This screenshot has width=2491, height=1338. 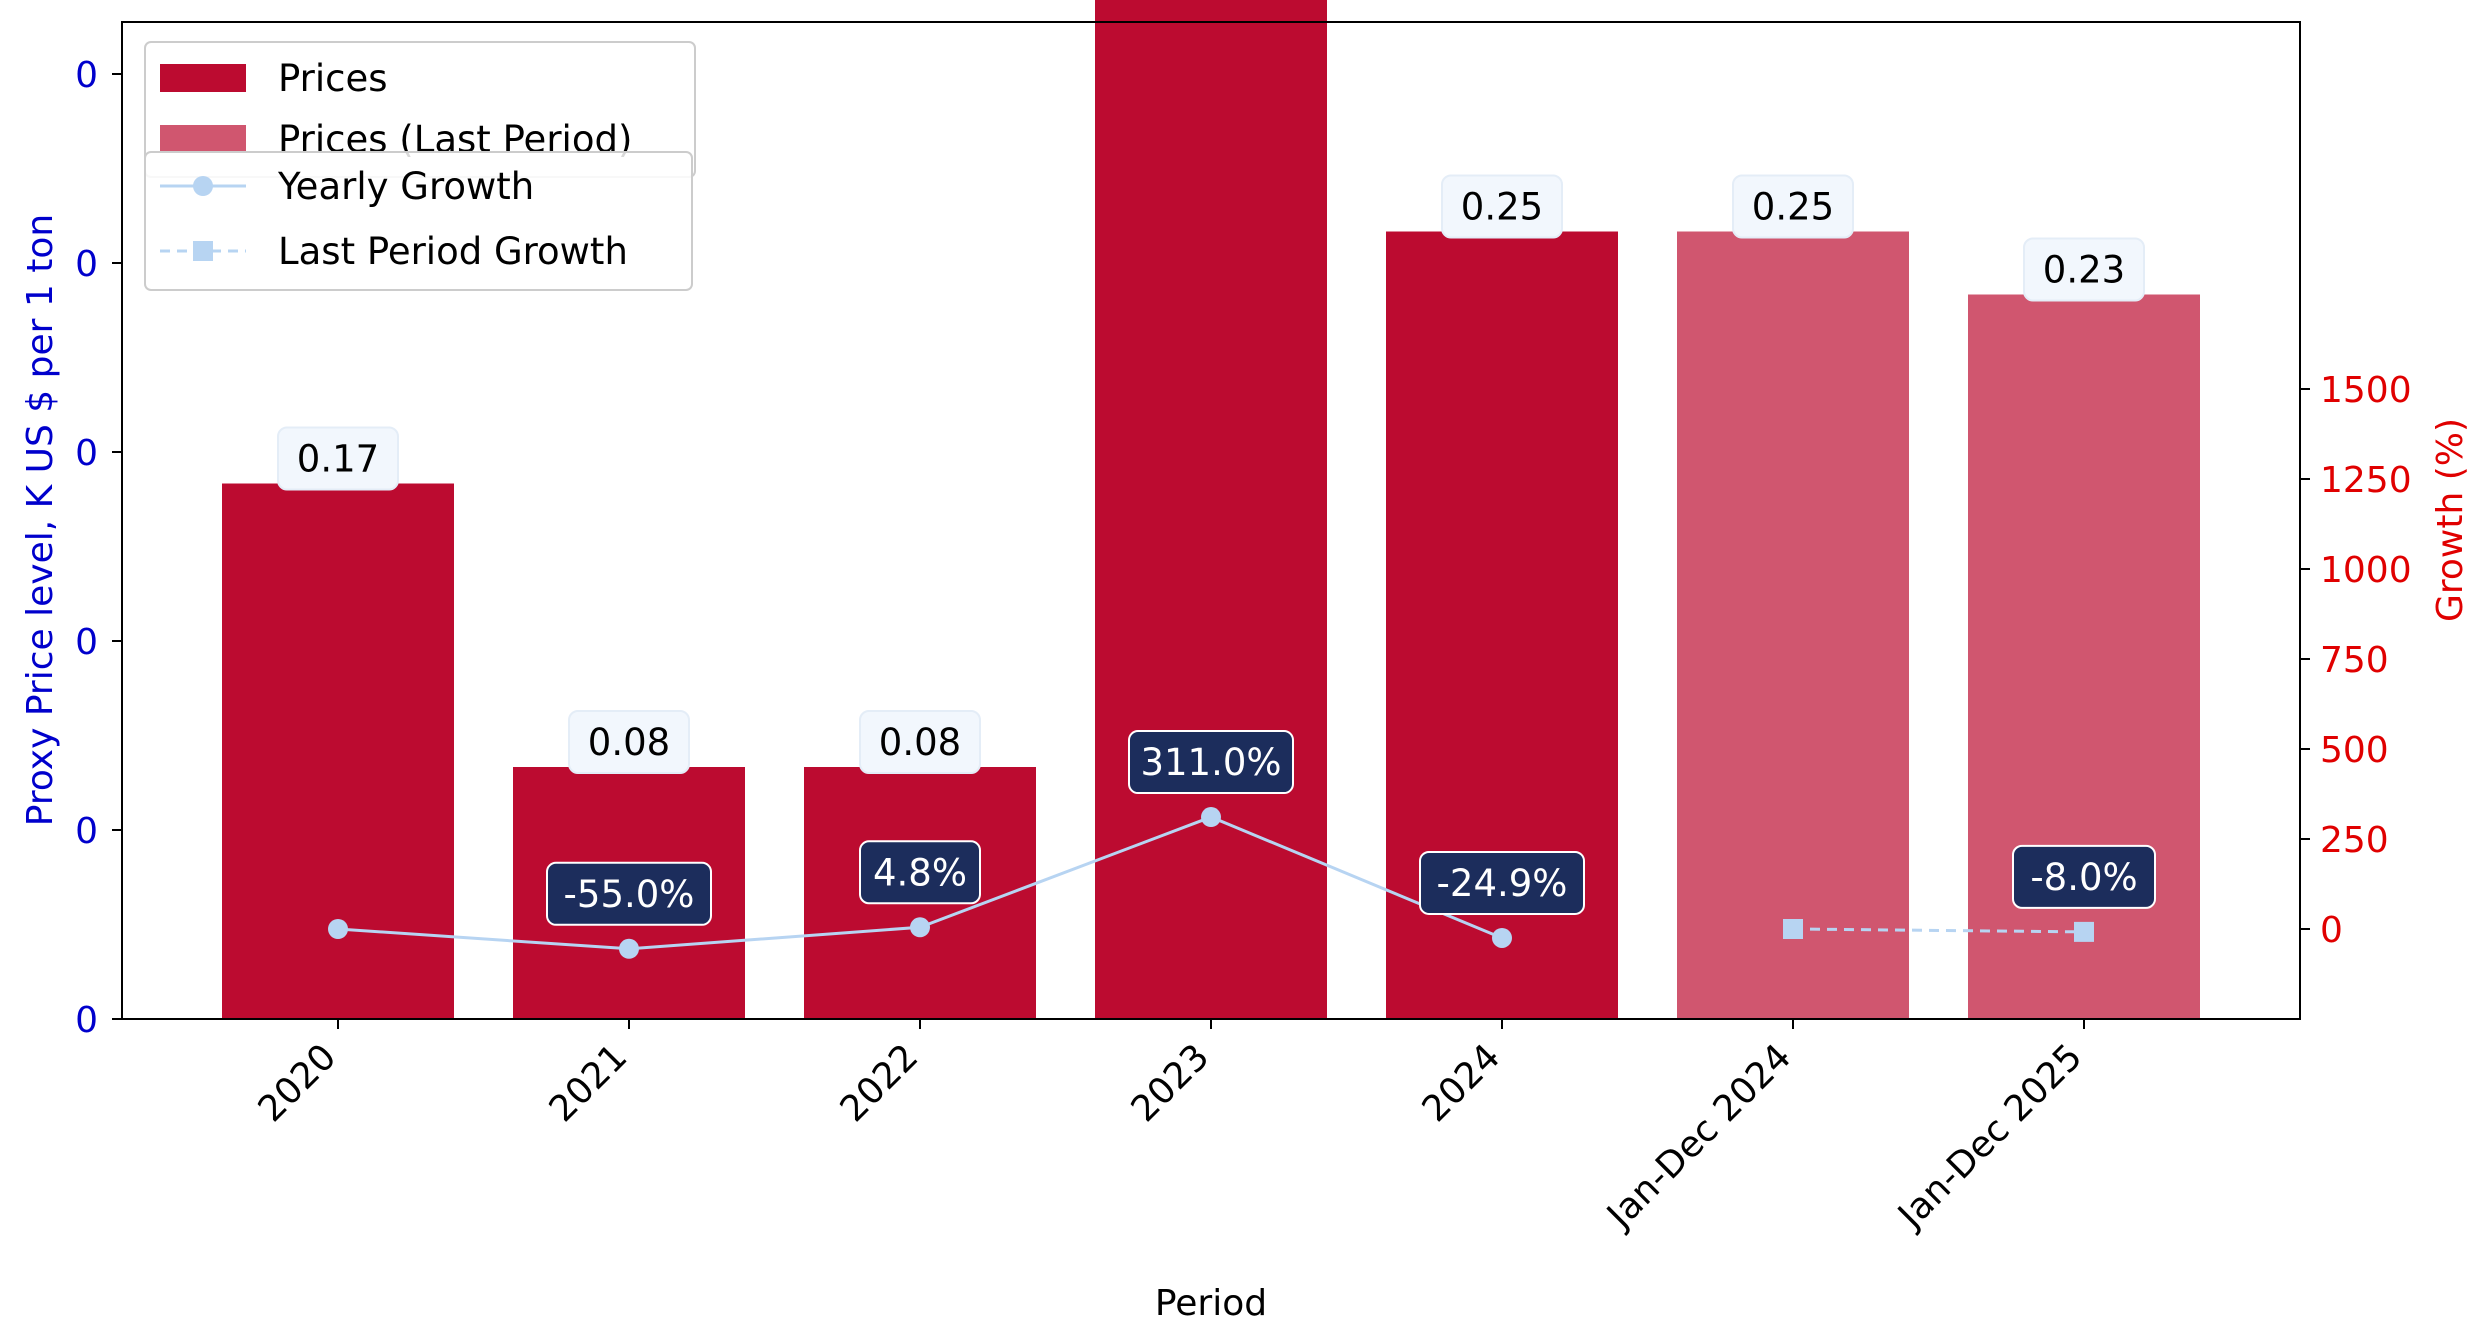 I want to click on right-tick-label-1: 0, so click(x=2331, y=930).